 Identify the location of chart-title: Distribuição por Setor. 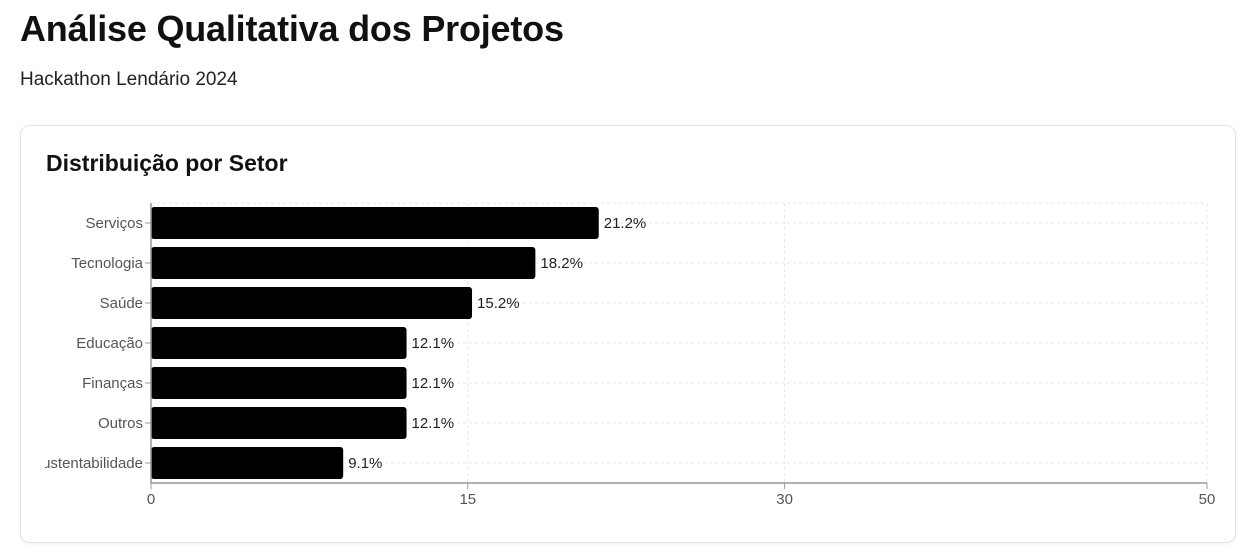
(167, 163).